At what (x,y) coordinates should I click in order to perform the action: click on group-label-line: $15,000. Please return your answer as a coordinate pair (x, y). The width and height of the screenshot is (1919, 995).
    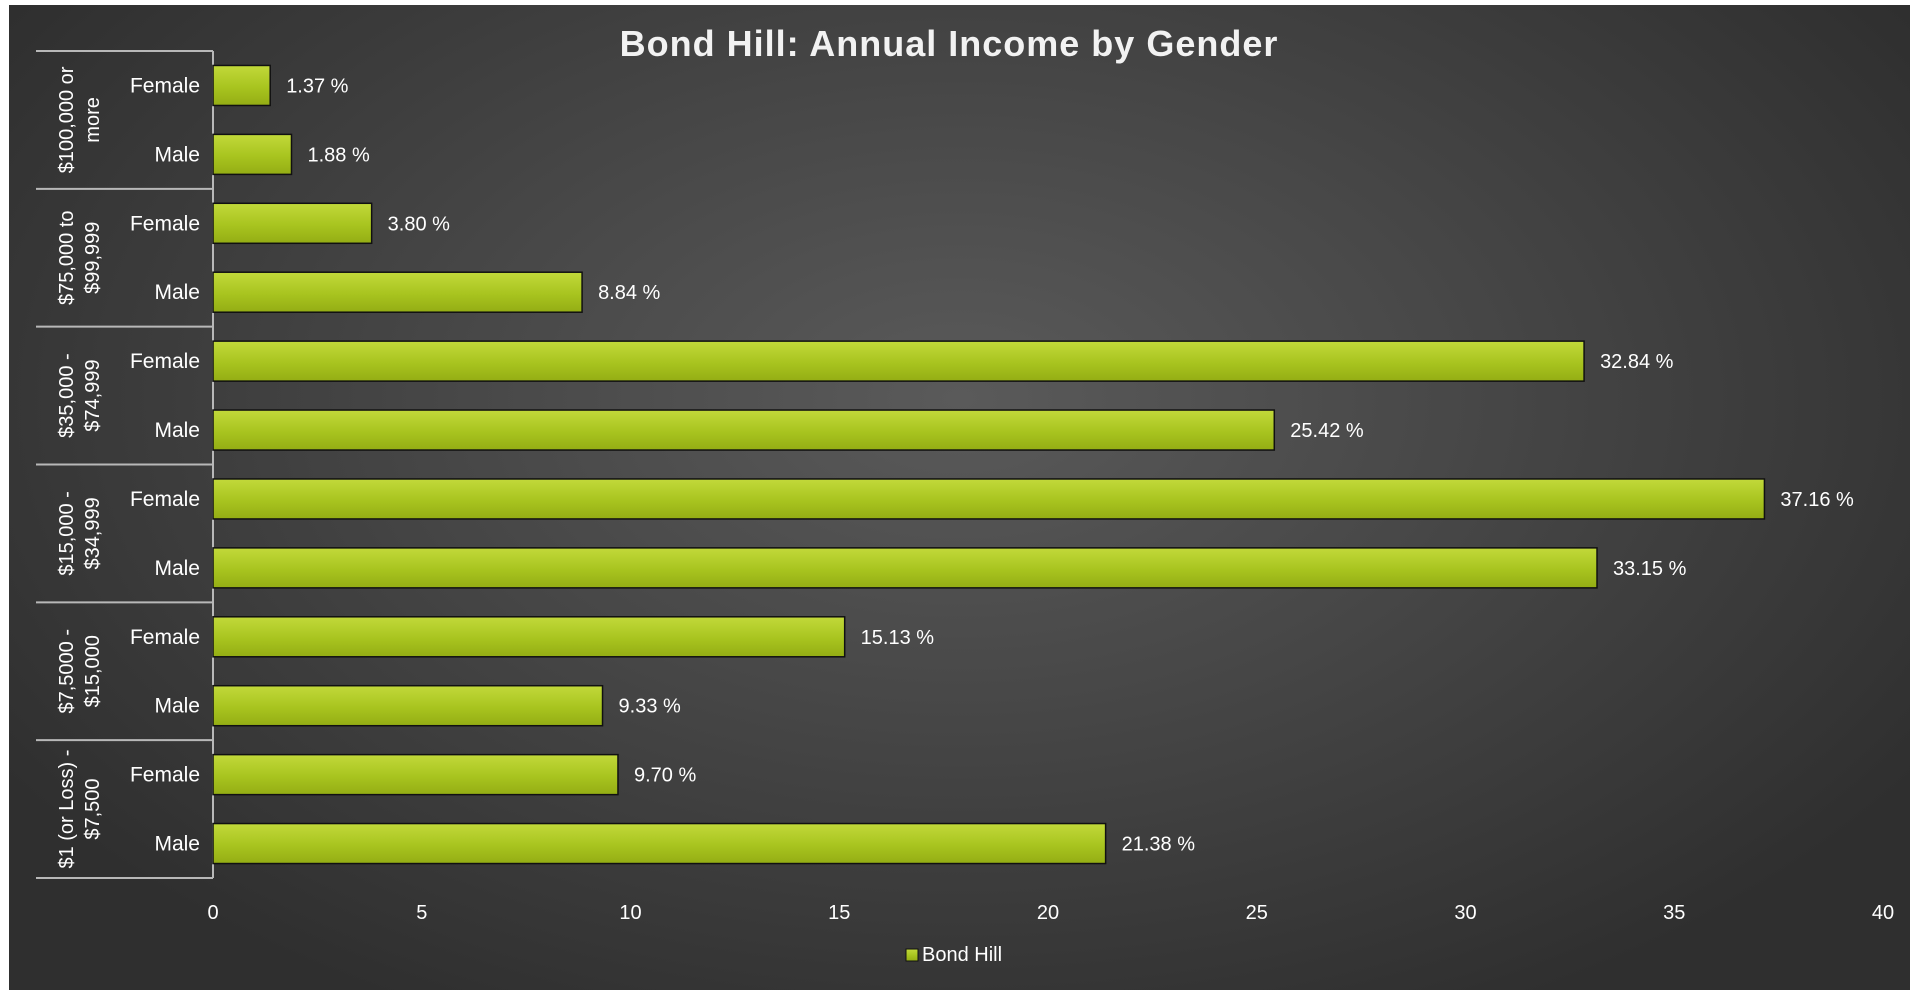
    Looking at the image, I should click on (93, 671).